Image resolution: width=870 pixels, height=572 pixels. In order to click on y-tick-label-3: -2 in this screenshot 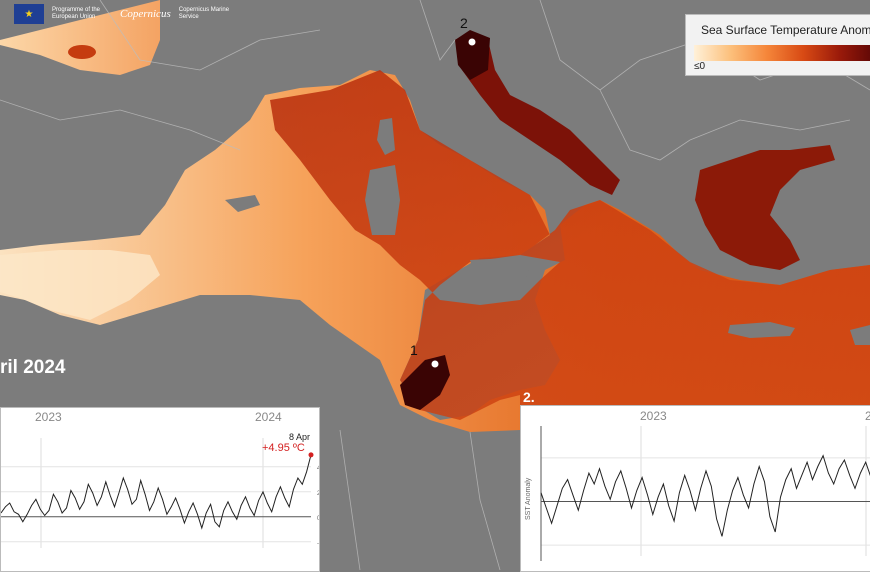, I will do `click(318, 544)`.